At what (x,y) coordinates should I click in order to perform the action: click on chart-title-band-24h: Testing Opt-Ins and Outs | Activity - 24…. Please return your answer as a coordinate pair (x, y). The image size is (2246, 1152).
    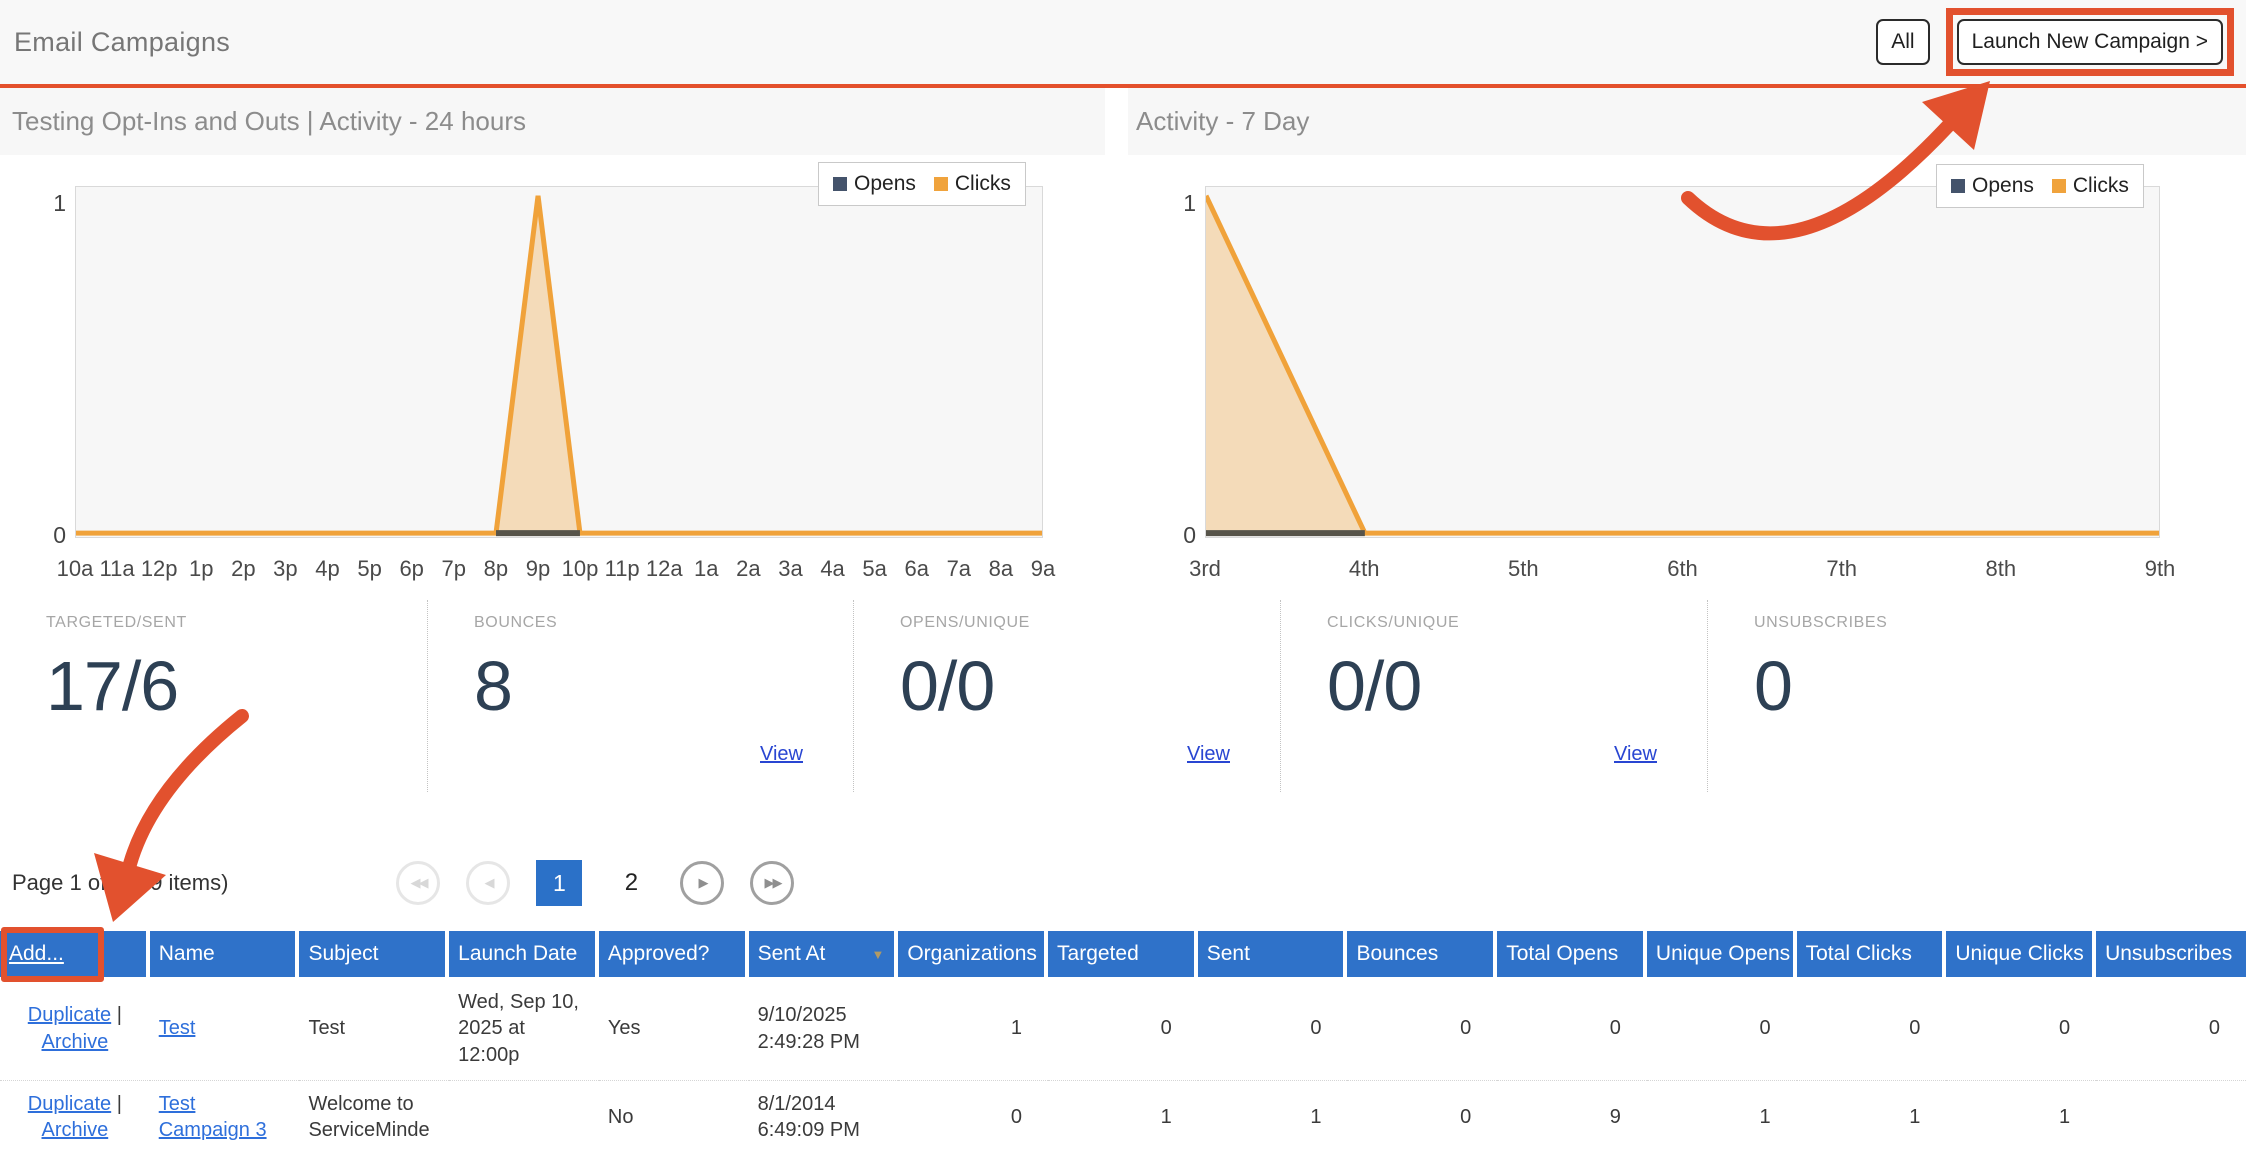
    Looking at the image, I should click on (552, 121).